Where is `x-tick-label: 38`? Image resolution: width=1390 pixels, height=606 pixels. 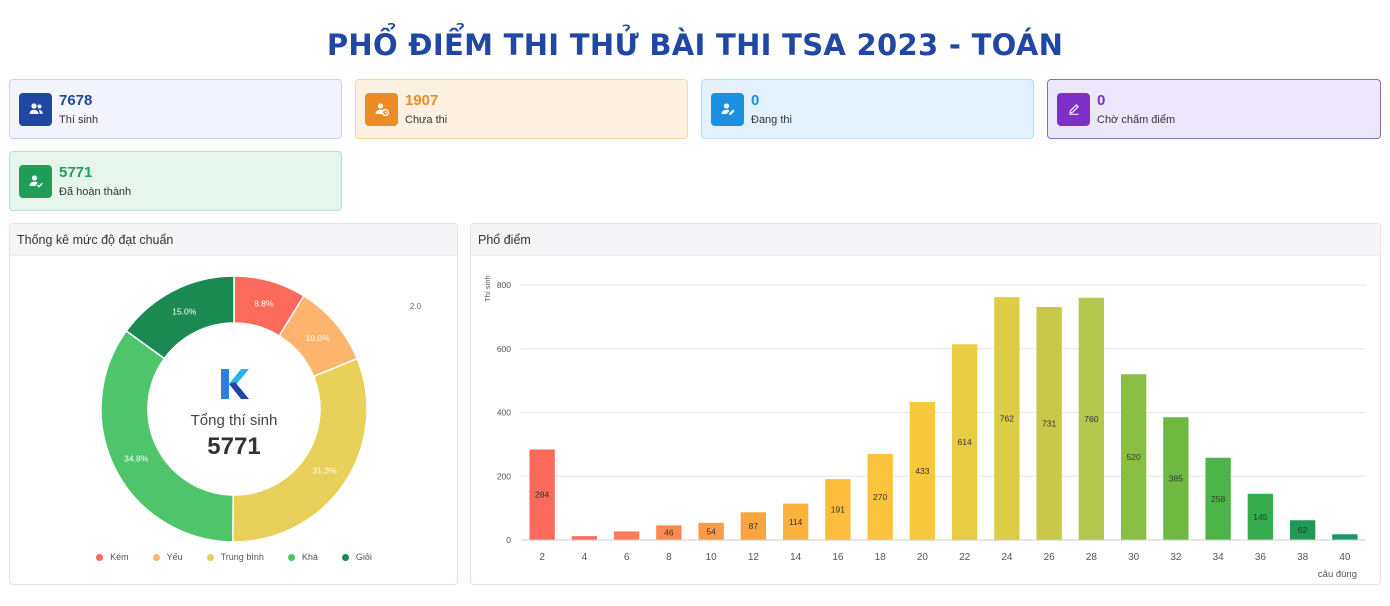 x-tick-label: 38 is located at coordinates (1303, 557).